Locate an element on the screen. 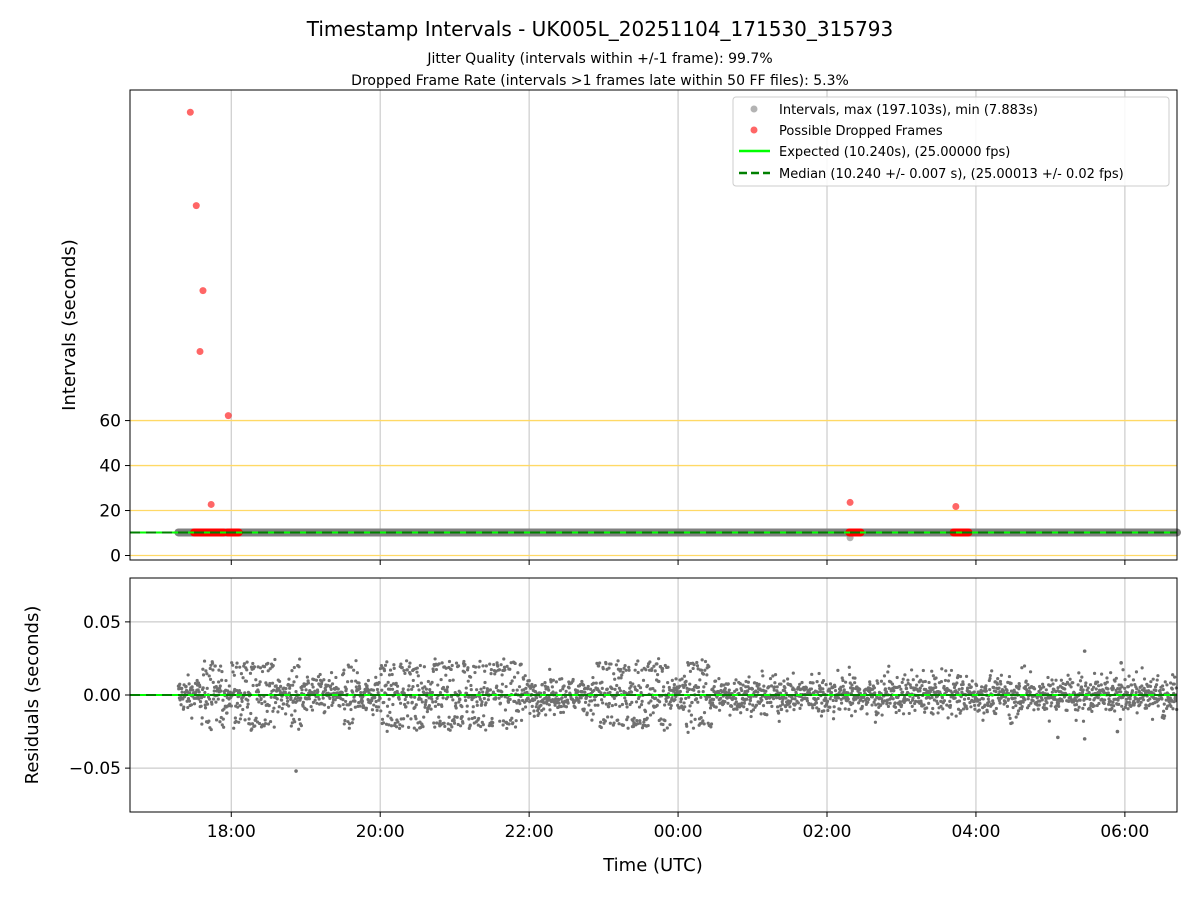 Image resolution: width=1200 pixels, height=904 pixels. x-tick-label: 04:00 is located at coordinates (975, 832).